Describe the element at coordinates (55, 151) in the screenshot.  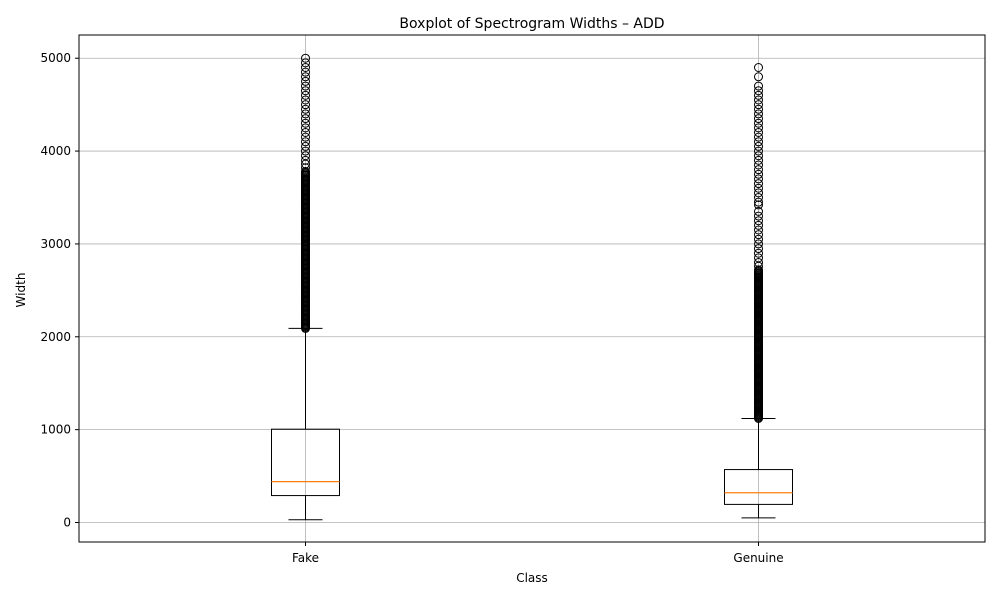
I see `y-tick-label: 4000` at that location.